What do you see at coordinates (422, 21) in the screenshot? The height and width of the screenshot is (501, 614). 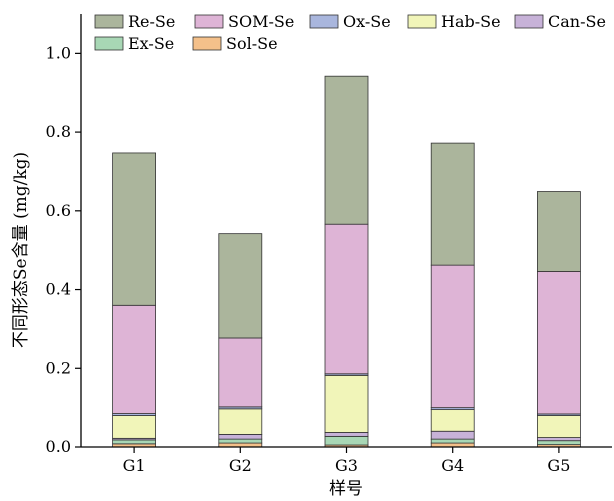 I see `legend-swatch-hab-se` at bounding box center [422, 21].